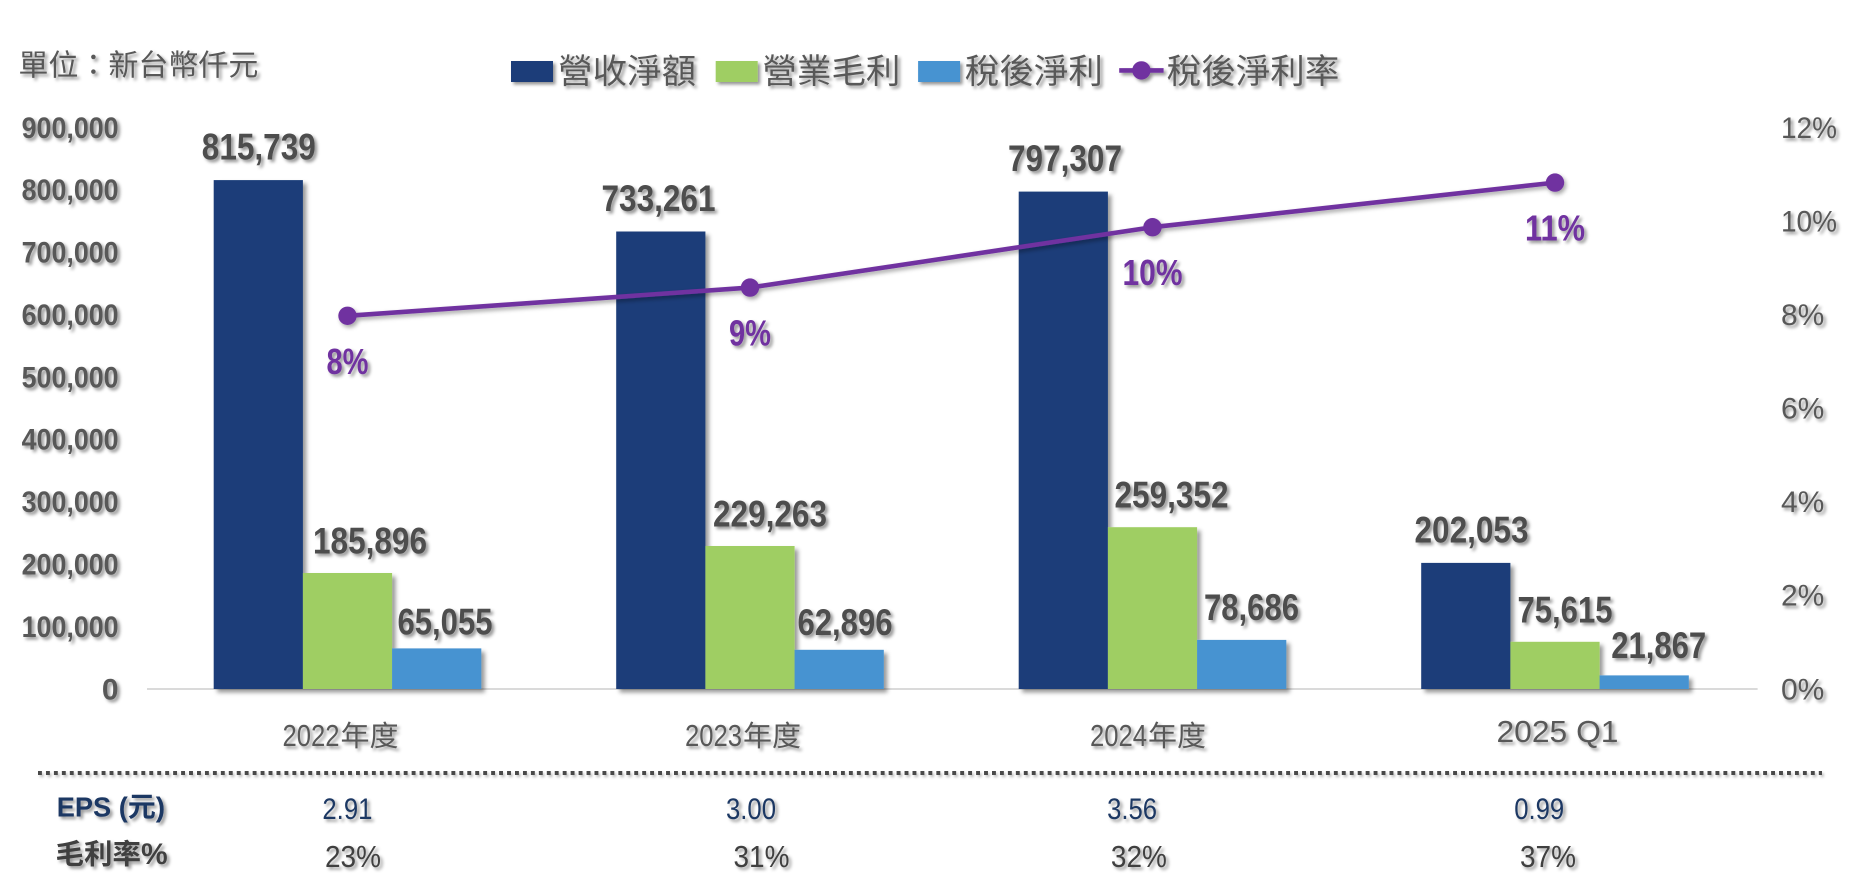 This screenshot has height=880, width=1850. Describe the element at coordinates (1565, 609) in the screenshot. I see `svg-text: 75,615` at that location.